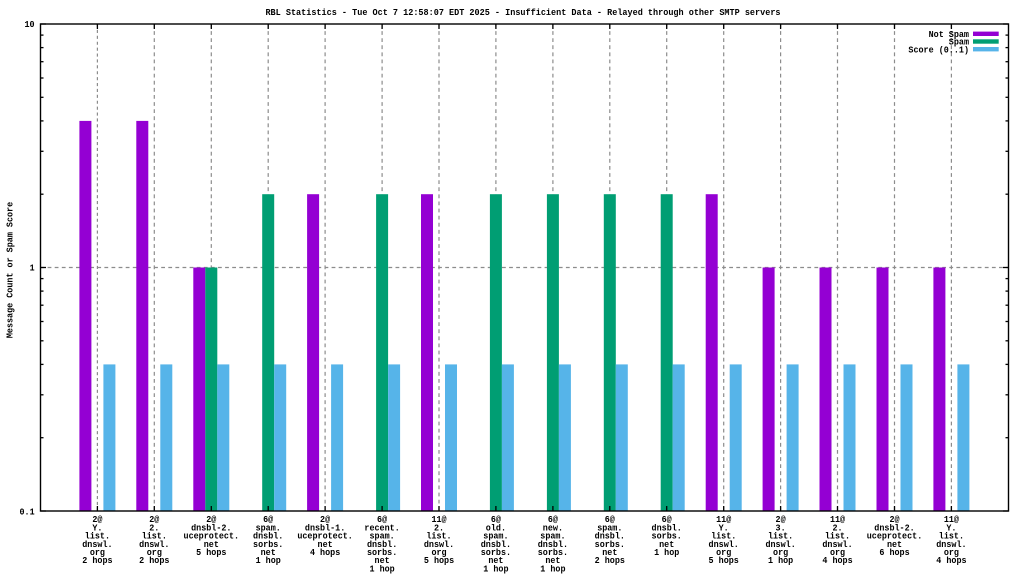 The height and width of the screenshot is (576, 1024). I want to click on svg-text: 3., so click(781, 528).